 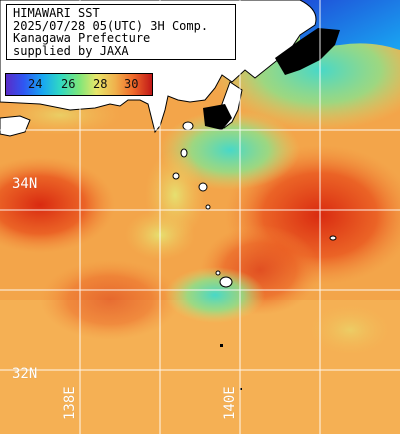 What do you see at coordinates (221, 345) in the screenshot?
I see `no-data-speck` at bounding box center [221, 345].